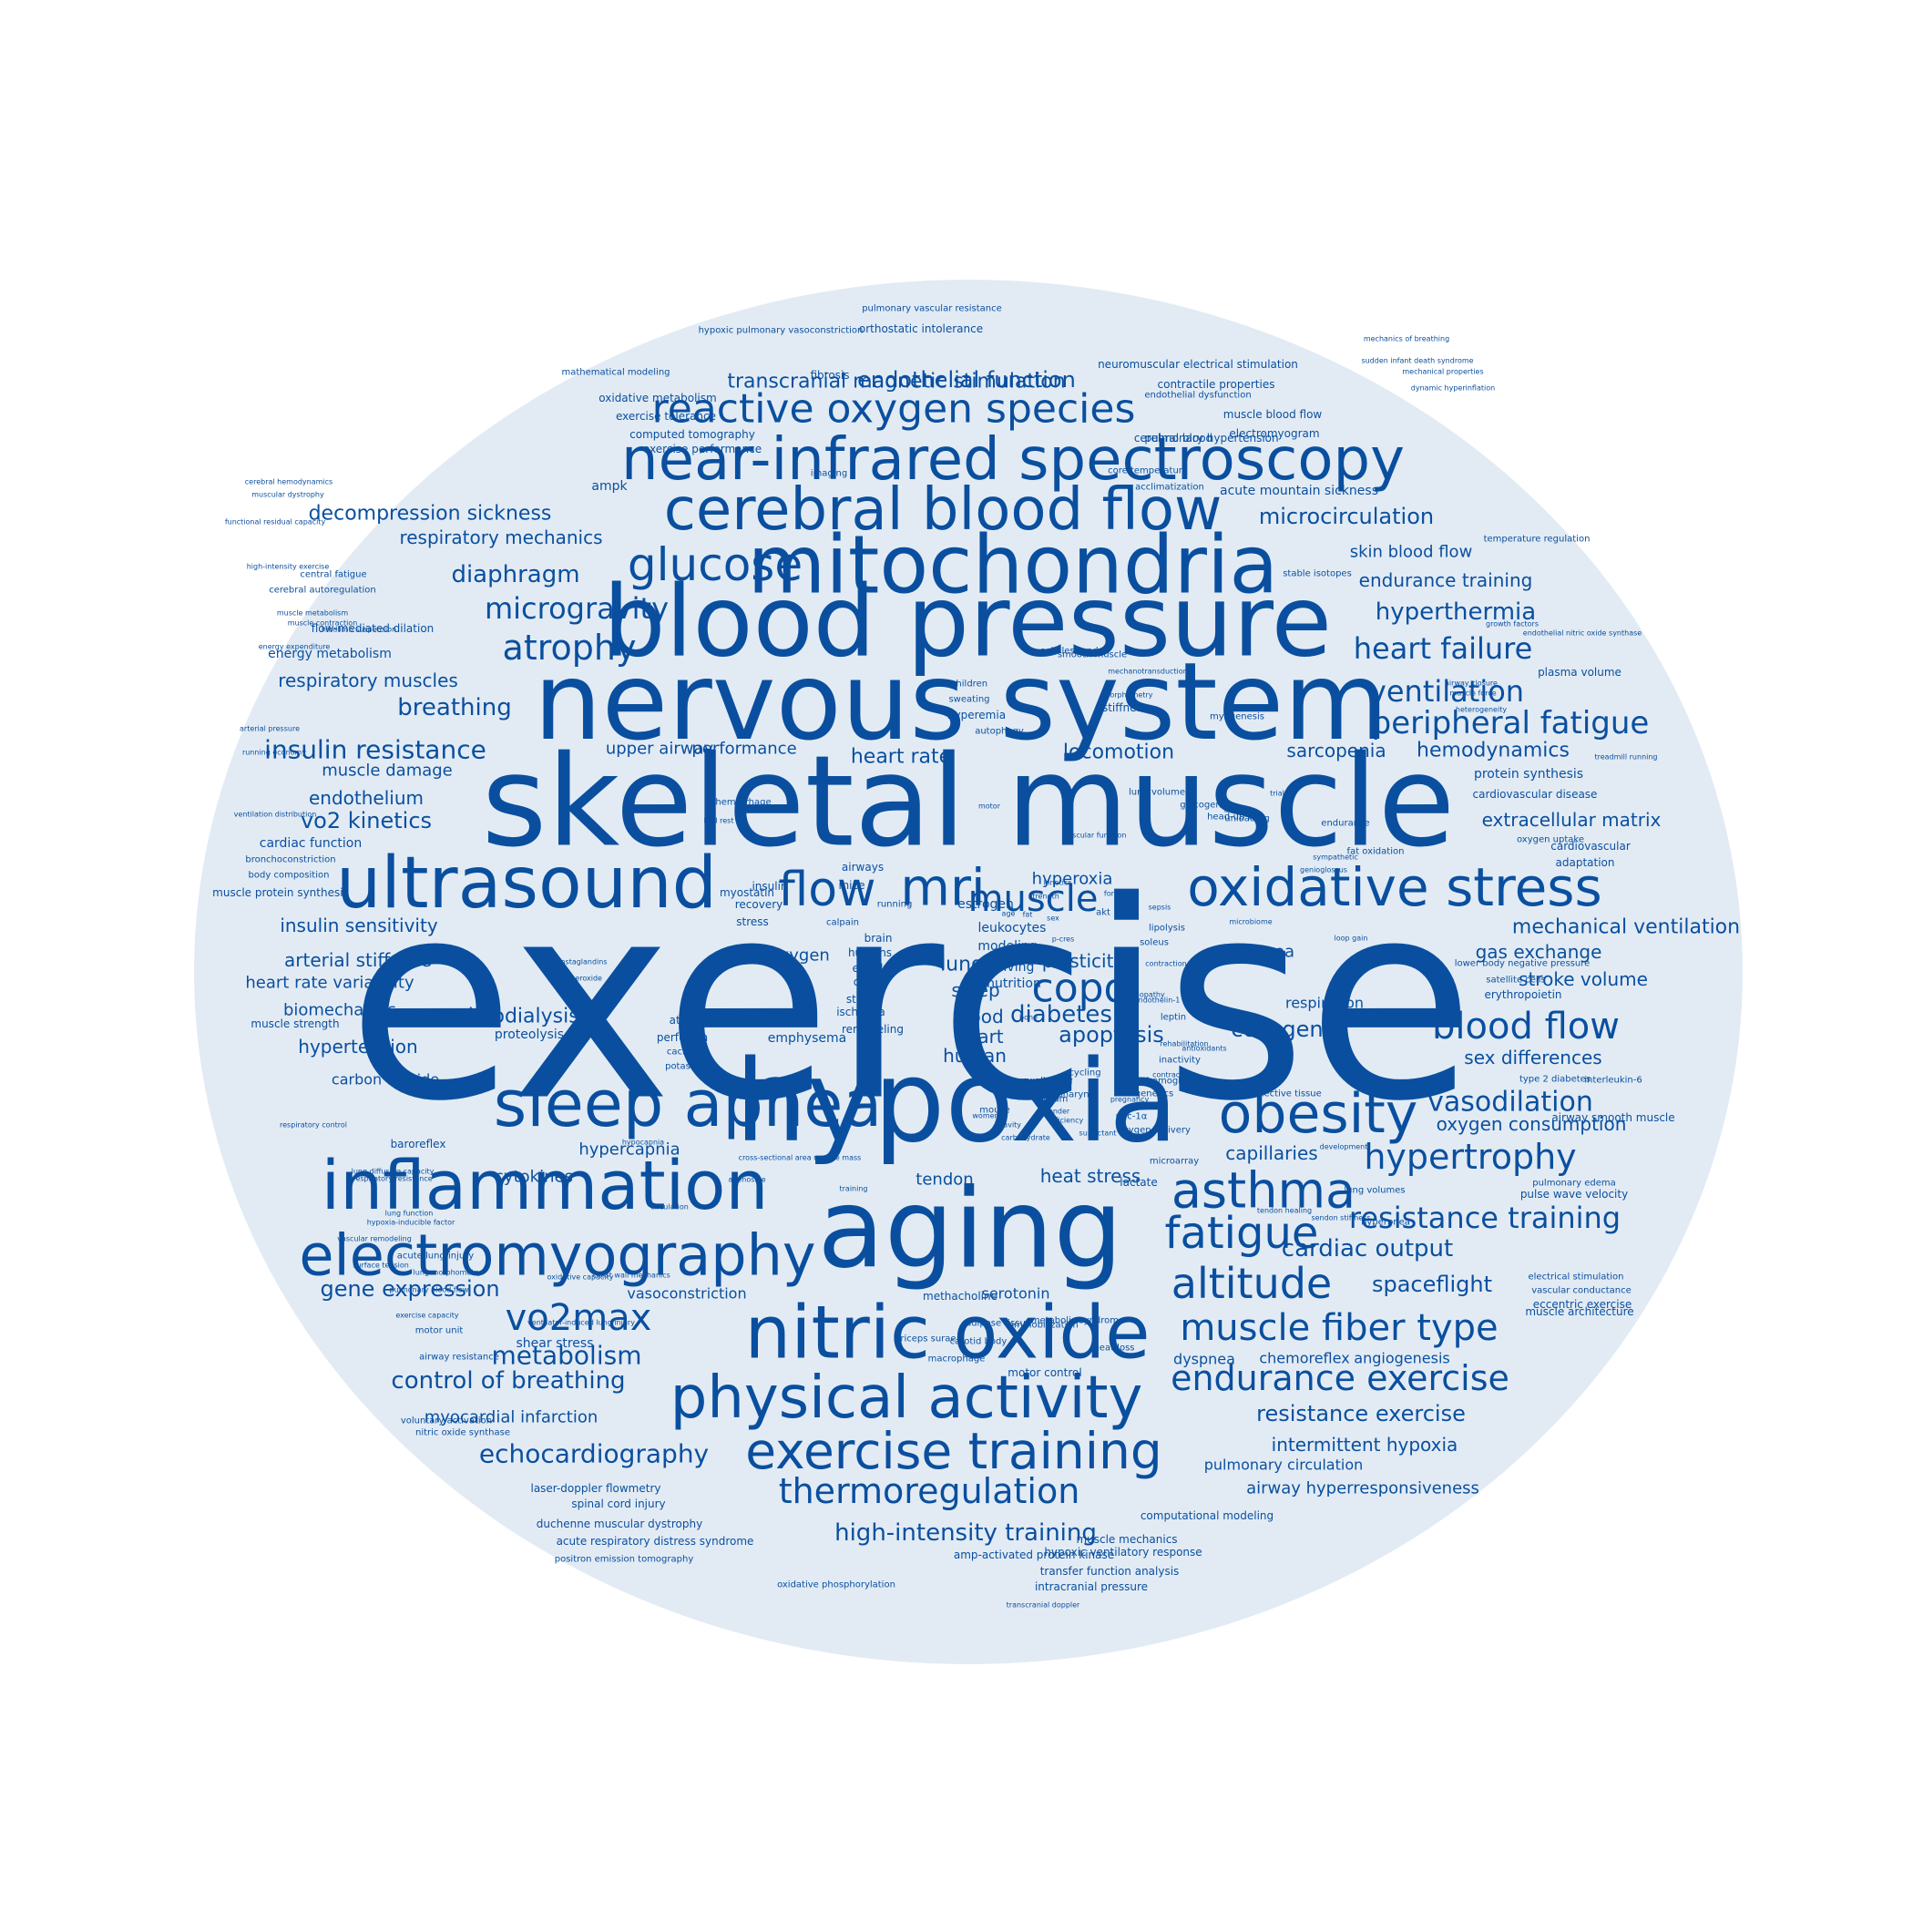 The height and width of the screenshot is (1932, 1913). What do you see at coordinates (1351, 939) in the screenshot?
I see `cloud-word: loop gain` at bounding box center [1351, 939].